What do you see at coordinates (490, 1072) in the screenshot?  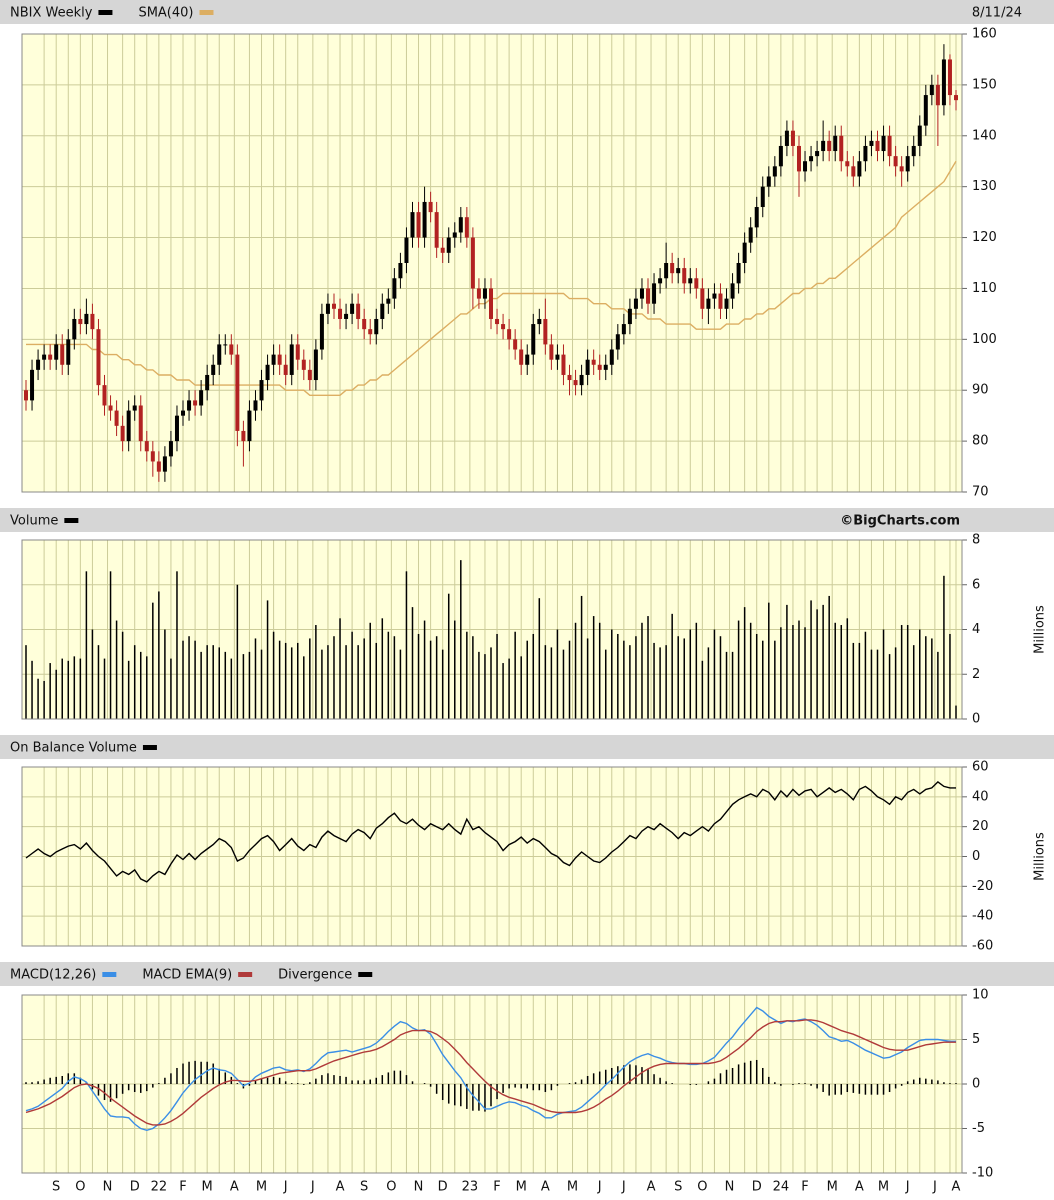 I see `macd-line` at bounding box center [490, 1072].